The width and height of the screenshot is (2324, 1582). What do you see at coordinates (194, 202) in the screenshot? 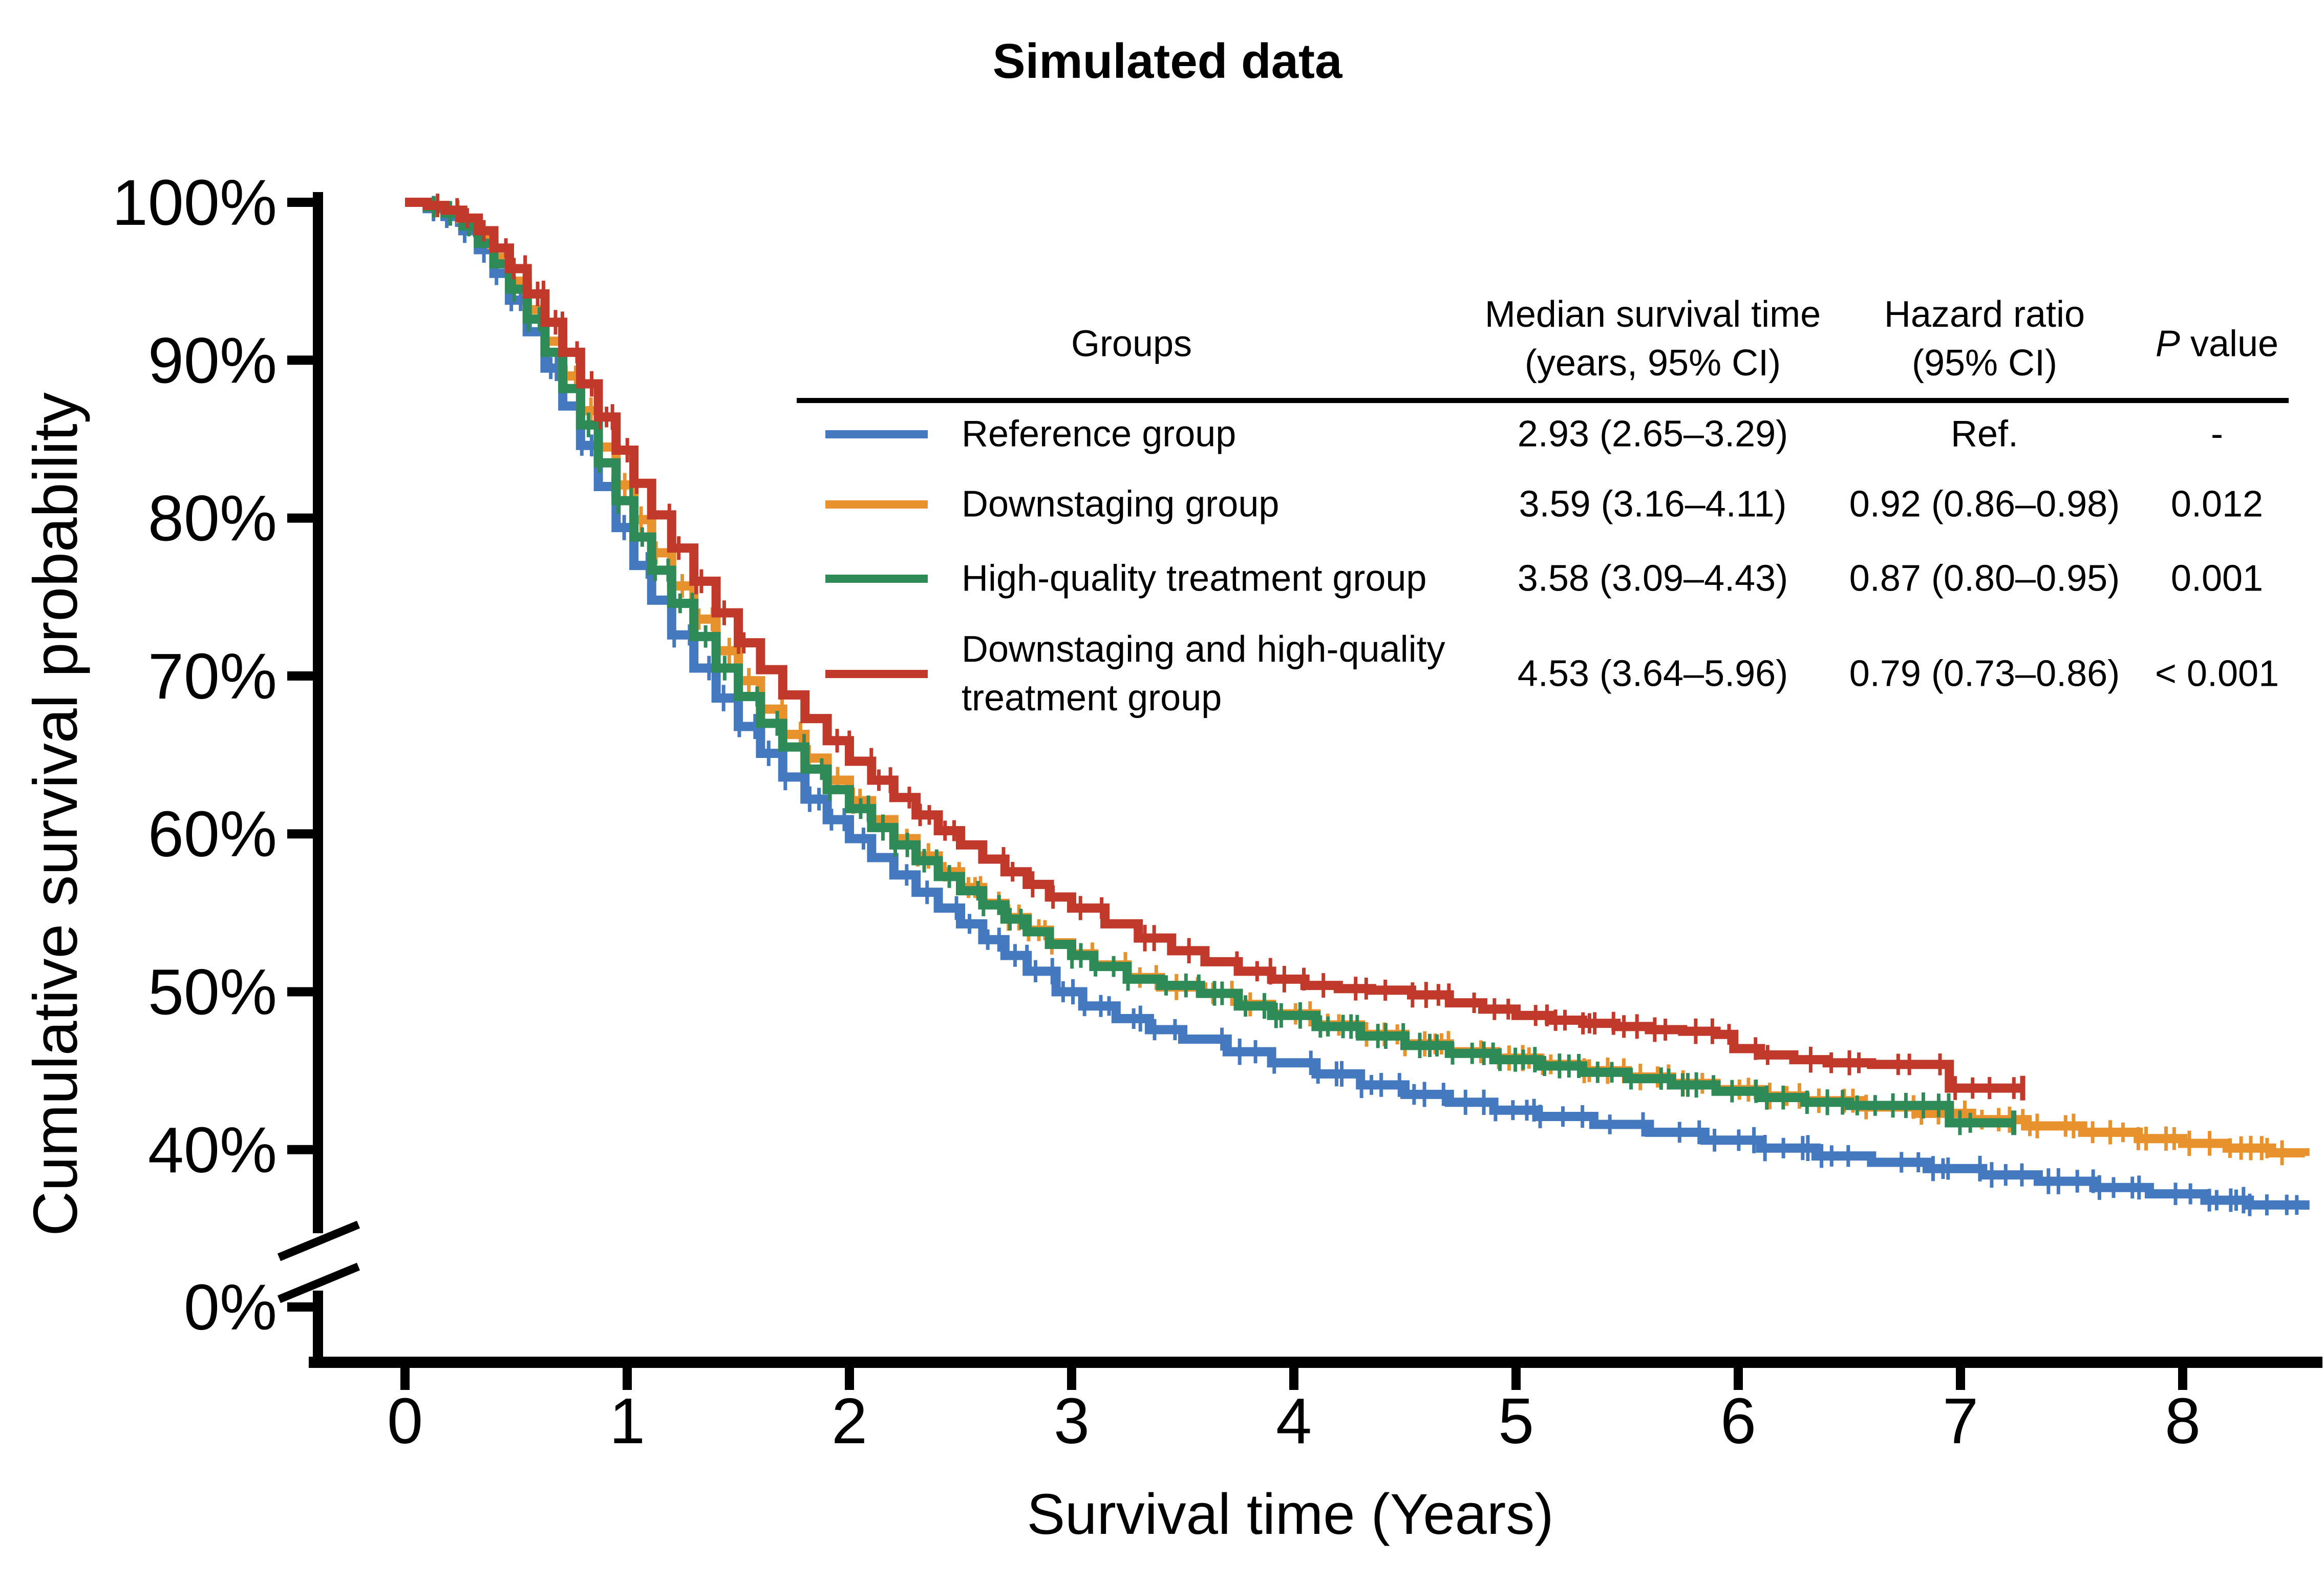
I see `y-tick-label: 100%` at bounding box center [194, 202].